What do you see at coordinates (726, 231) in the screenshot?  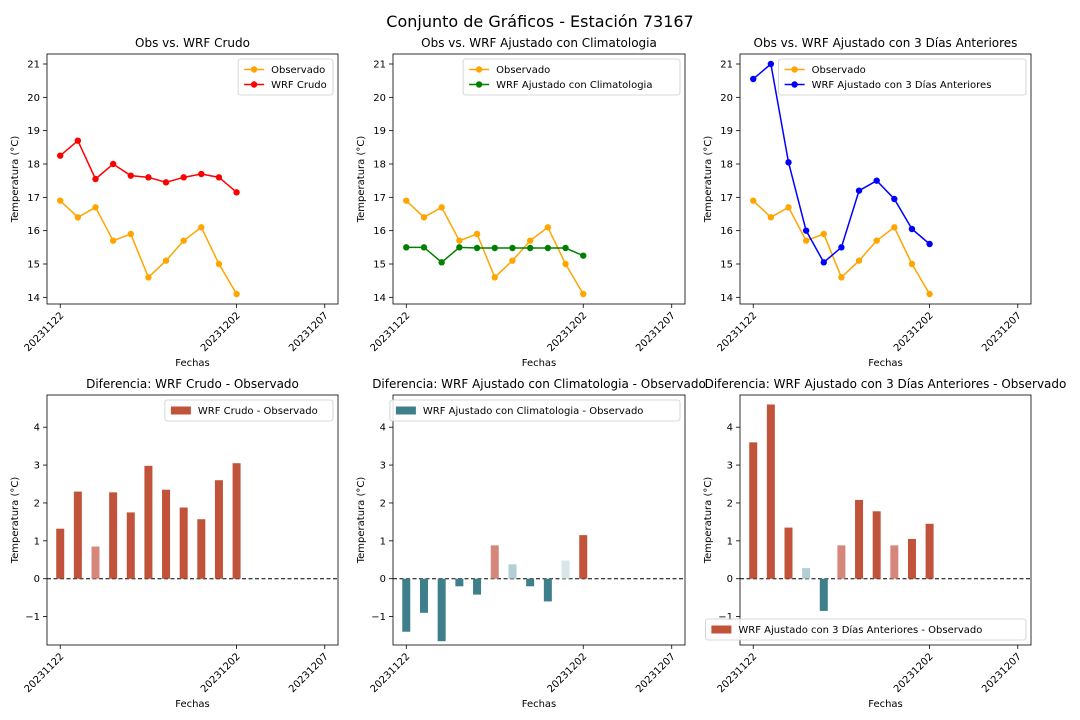 I see `y-tick-label: 16` at bounding box center [726, 231].